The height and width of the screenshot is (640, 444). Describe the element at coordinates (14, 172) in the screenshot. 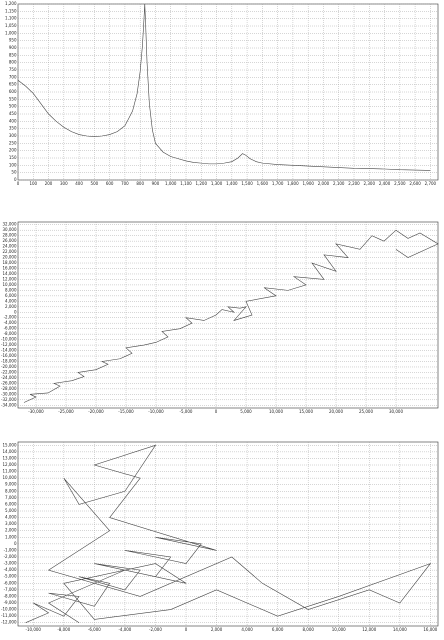

I see `y-tick-label: 50` at that location.